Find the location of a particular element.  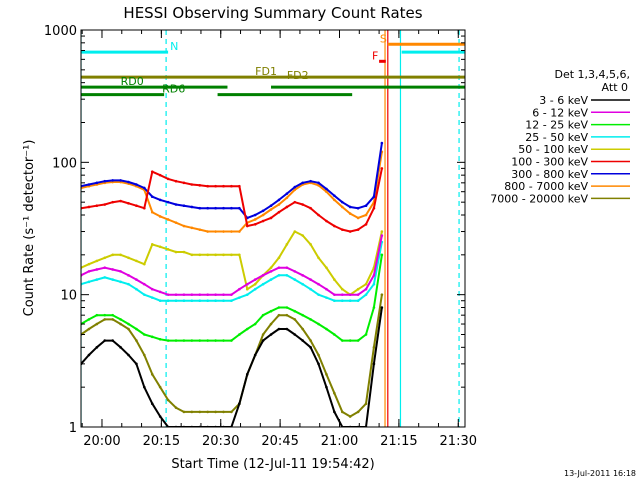

x-tick-label-5: 21:15 is located at coordinates (398, 441).